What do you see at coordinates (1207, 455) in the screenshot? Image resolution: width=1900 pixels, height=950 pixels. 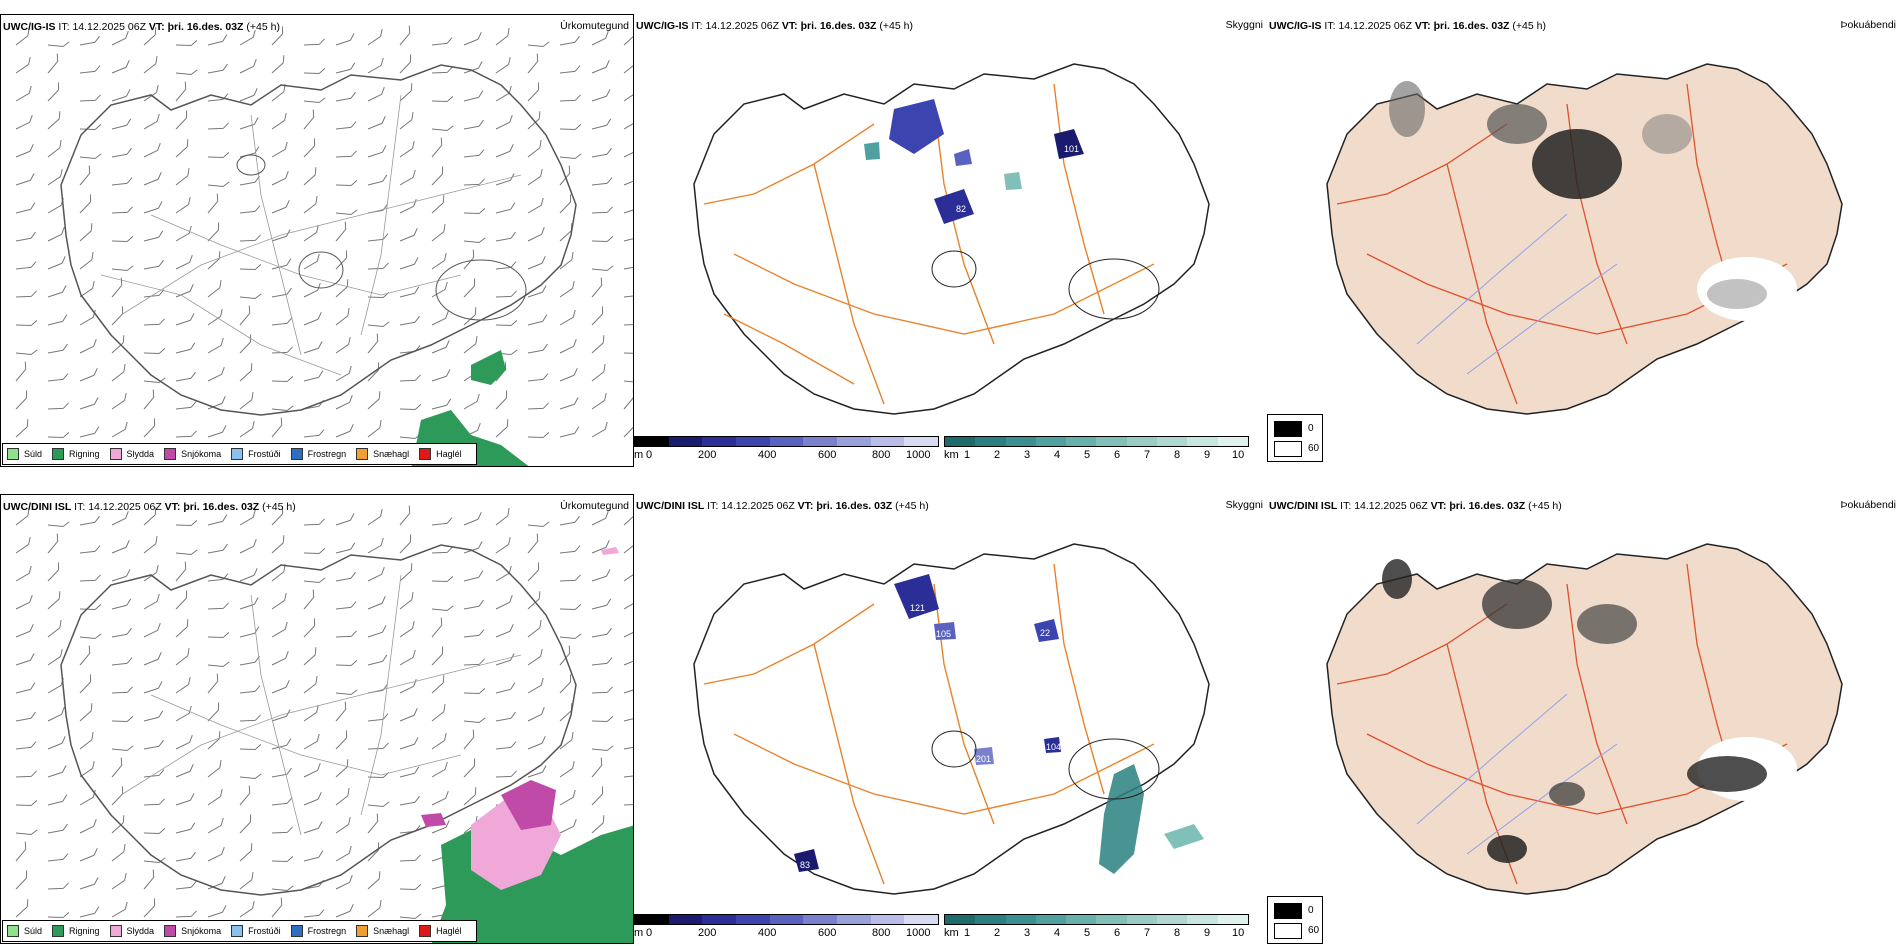 I see `visibility-tick: 9` at bounding box center [1207, 455].